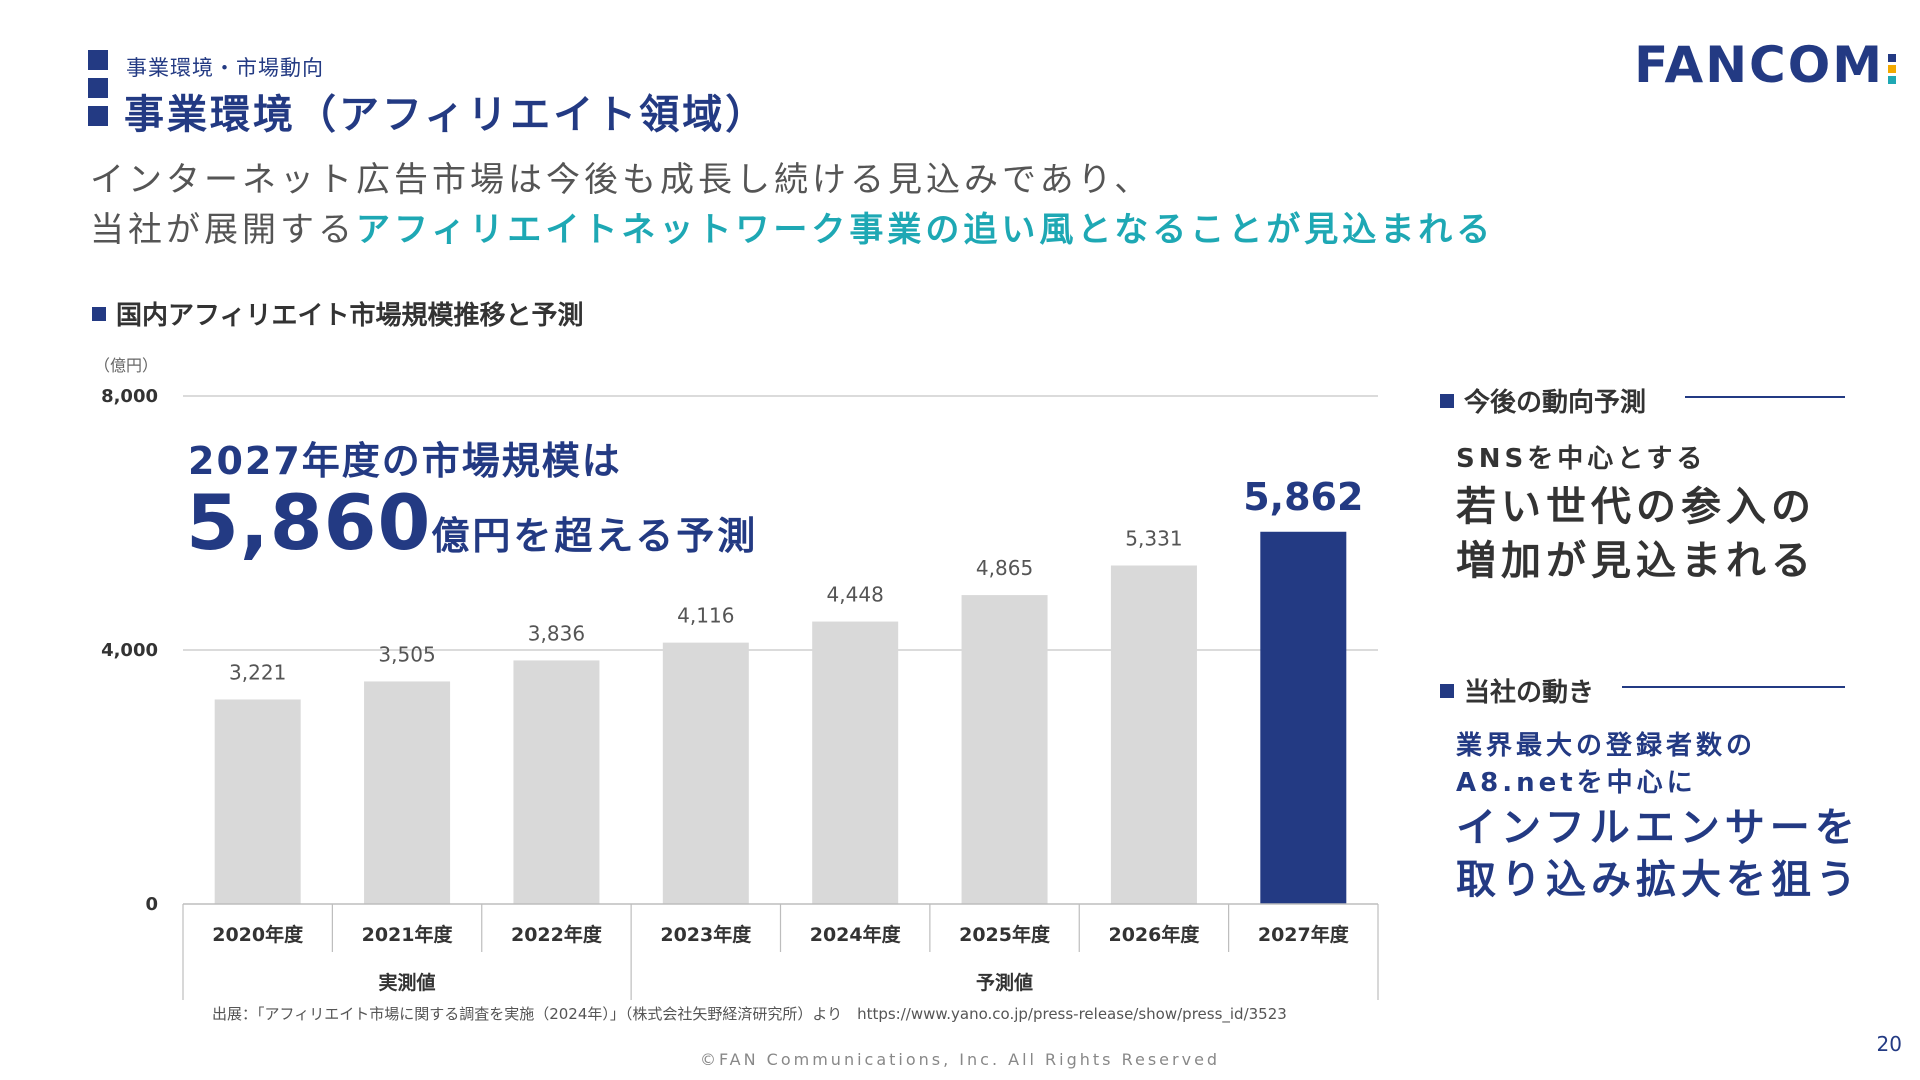  I want to click on outlook-divider, so click(1765, 397).